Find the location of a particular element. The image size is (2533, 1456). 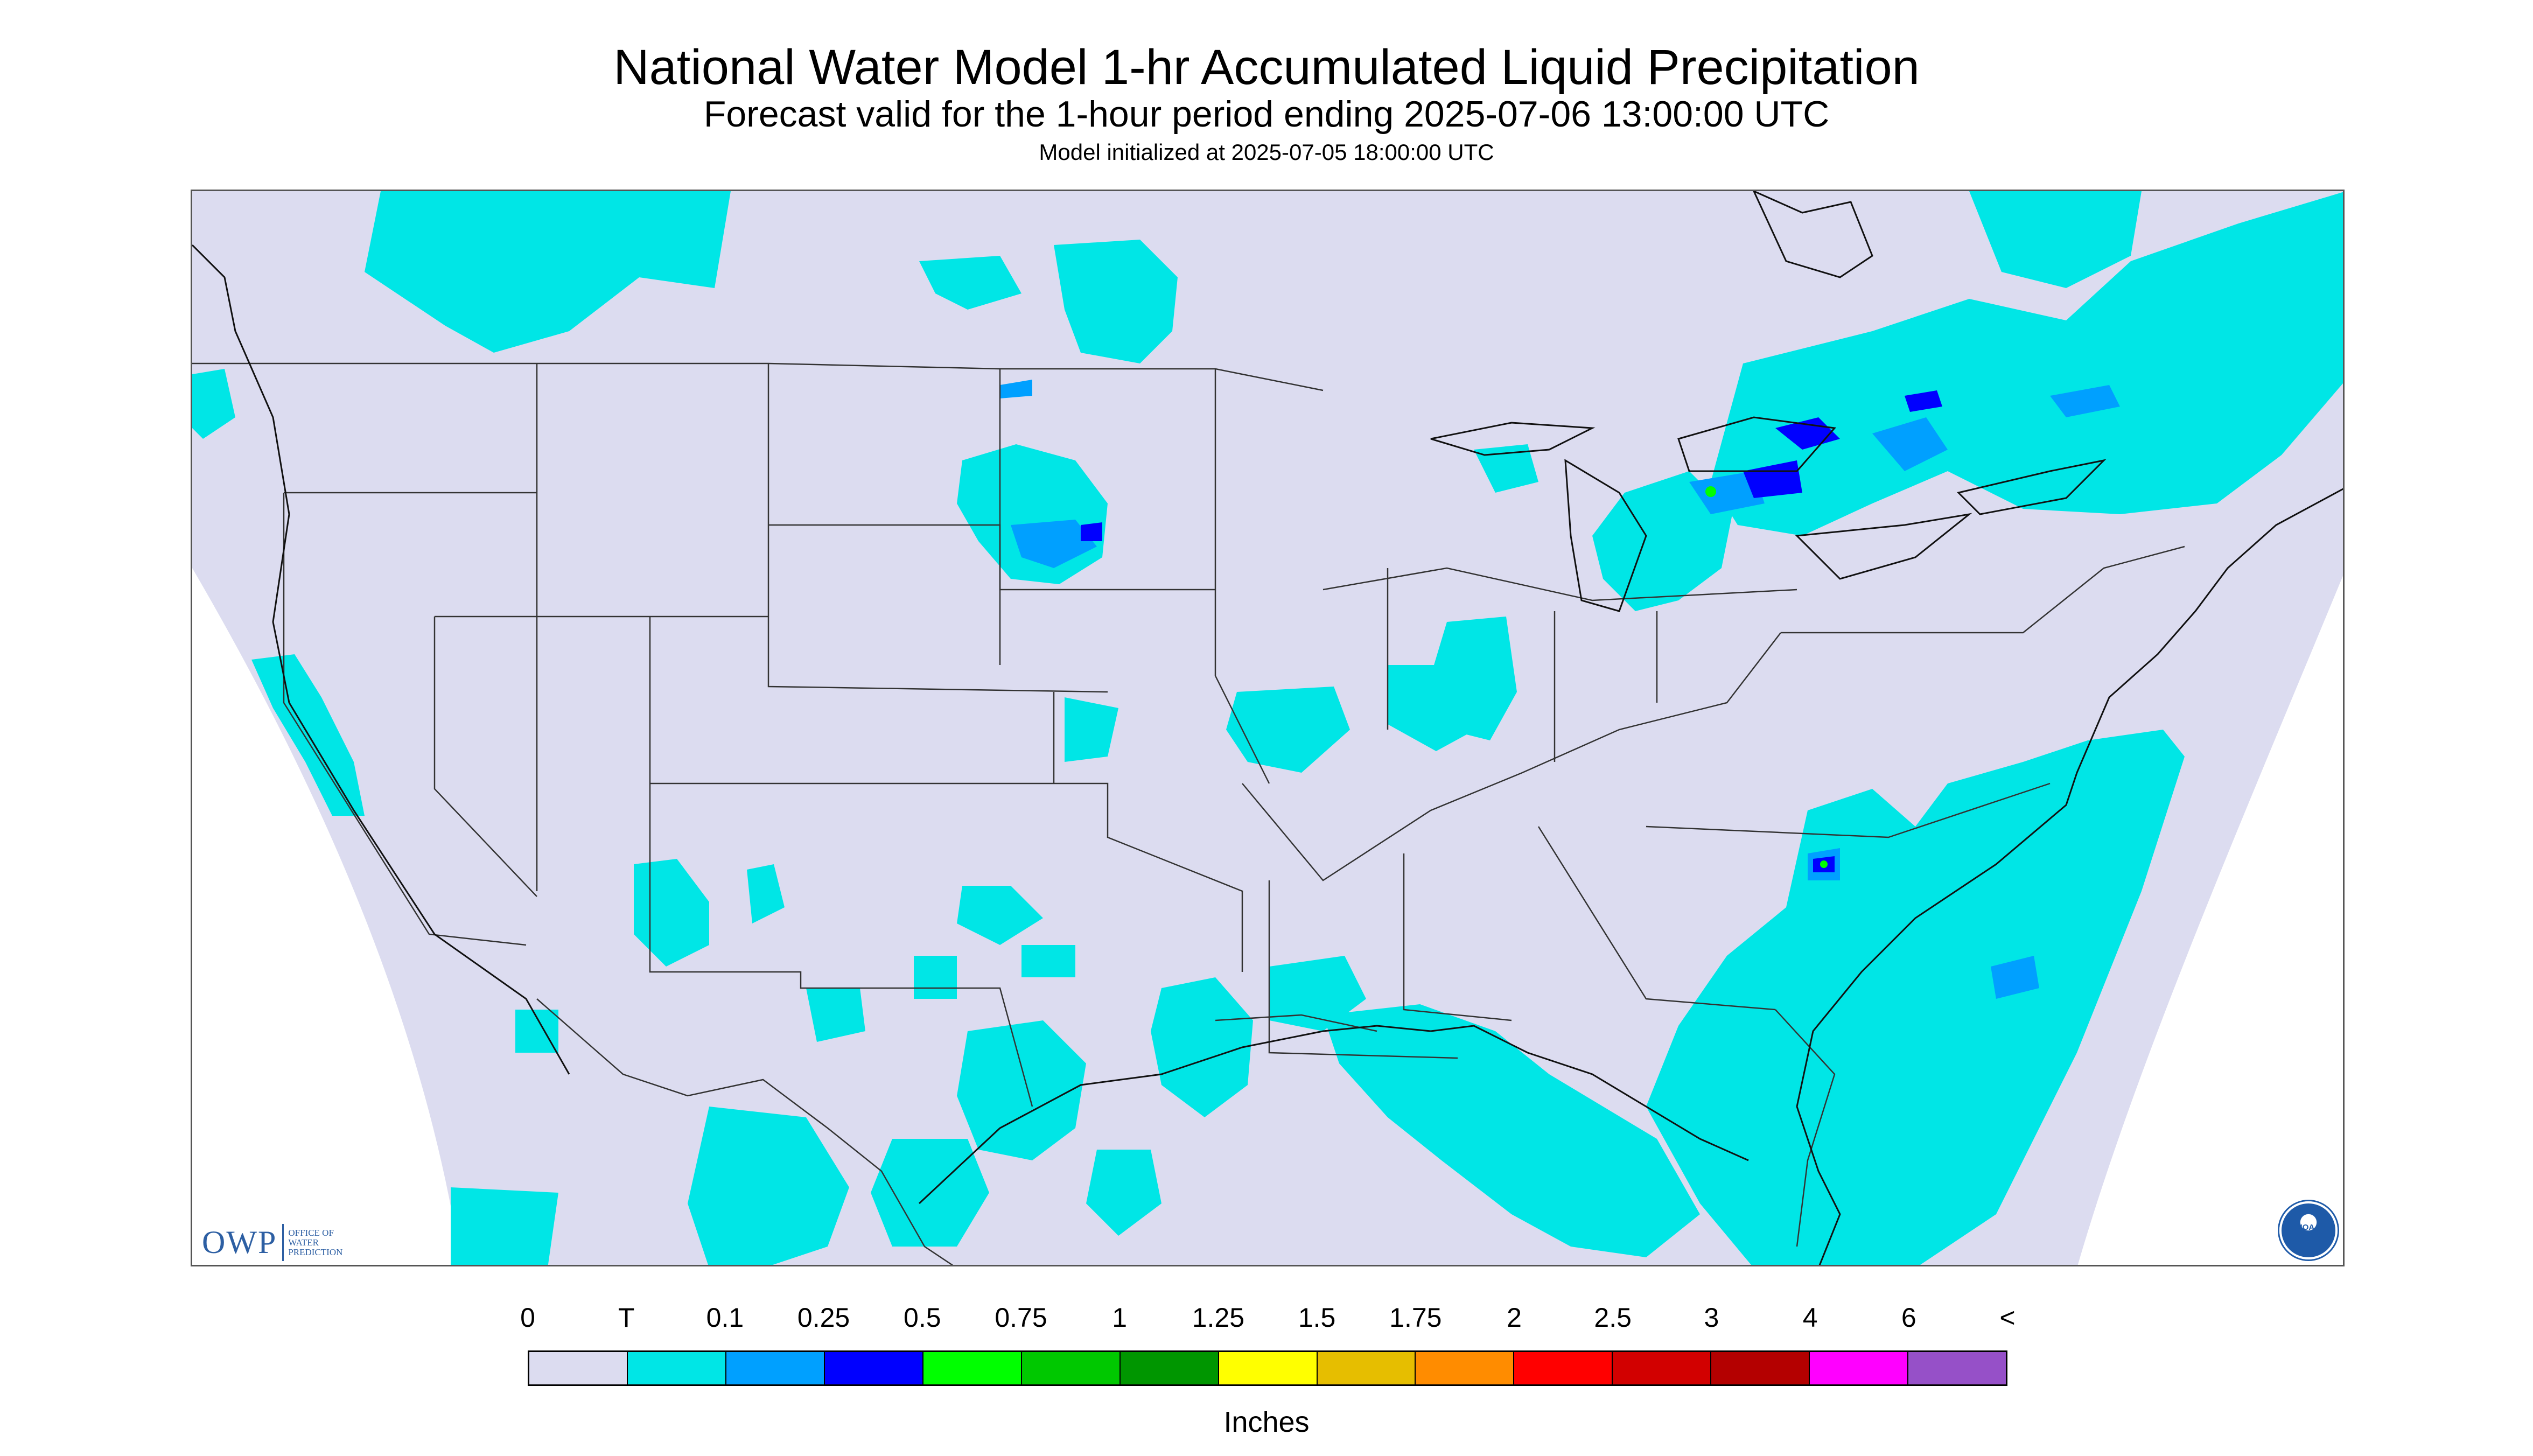

color-legend is located at coordinates (1267, 1368).